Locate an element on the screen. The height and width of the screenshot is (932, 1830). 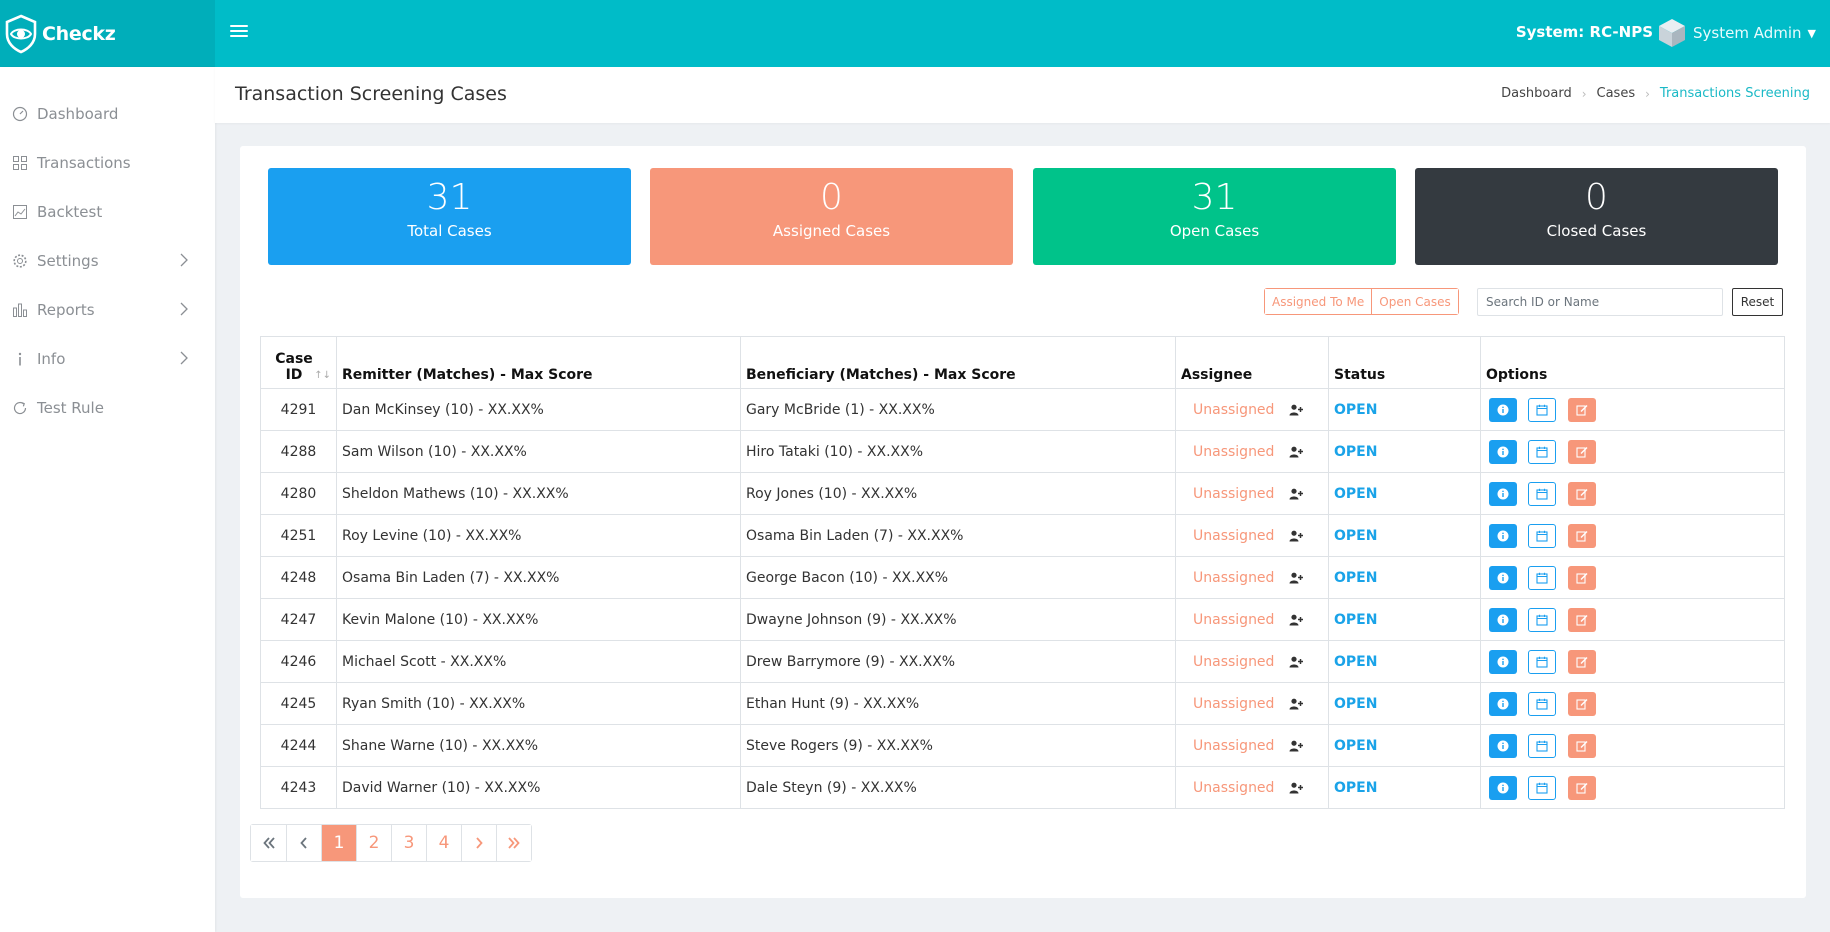
calendar-icon is located at coordinates (1542, 662).